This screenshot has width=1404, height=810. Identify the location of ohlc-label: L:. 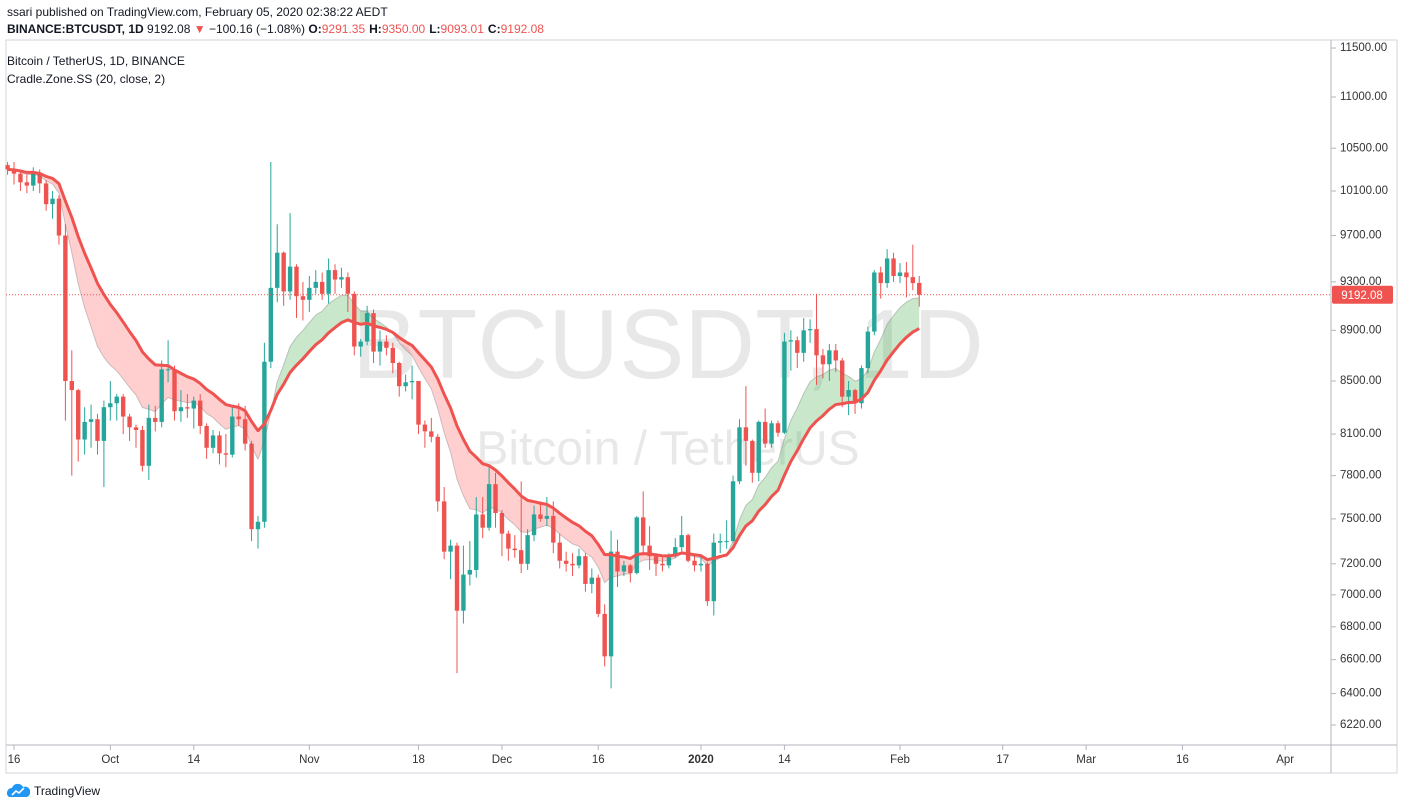
(435, 29).